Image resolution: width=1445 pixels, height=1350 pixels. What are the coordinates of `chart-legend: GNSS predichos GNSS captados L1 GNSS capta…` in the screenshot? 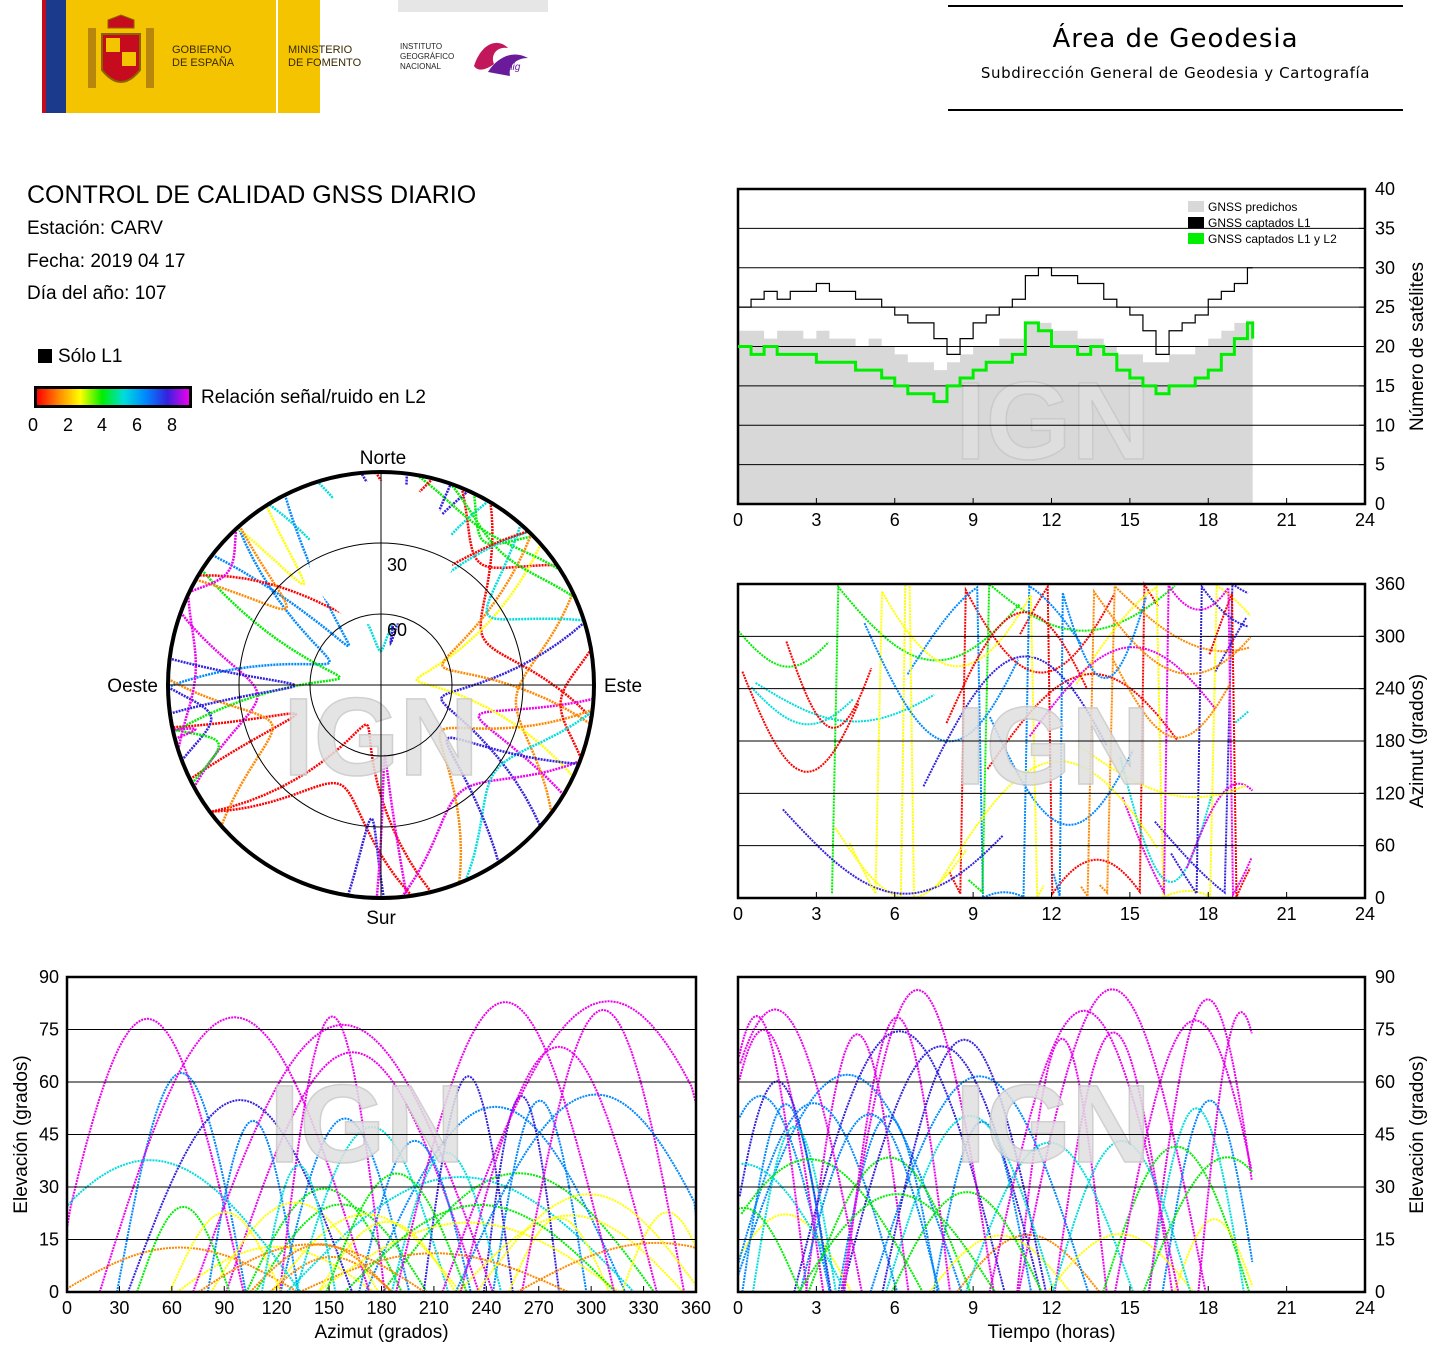 It's located at (1262, 223).